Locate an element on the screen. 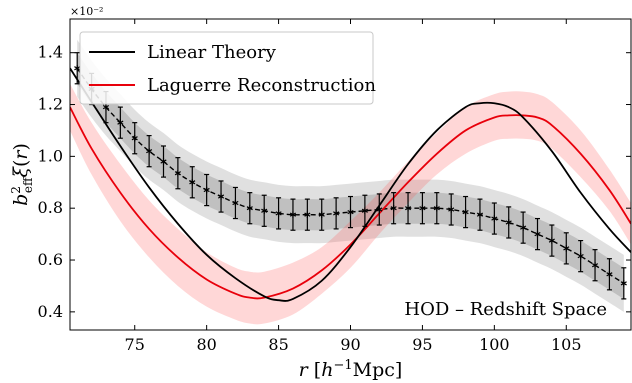 The image size is (632, 383). legend: Linear Theory Laguerre Reconstruction is located at coordinates (227, 68).